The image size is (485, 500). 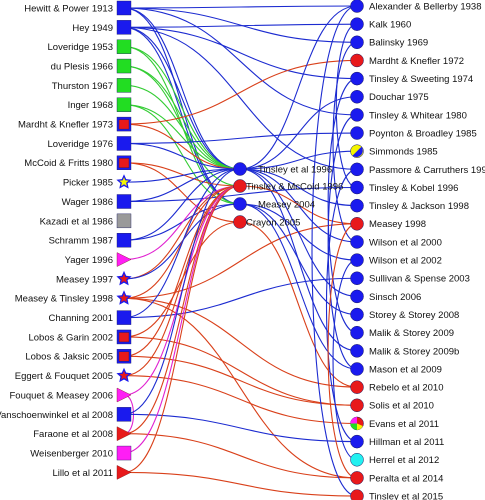 What do you see at coordinates (87, 202) in the screenshot?
I see `left-node-label: Wager 1986` at bounding box center [87, 202].